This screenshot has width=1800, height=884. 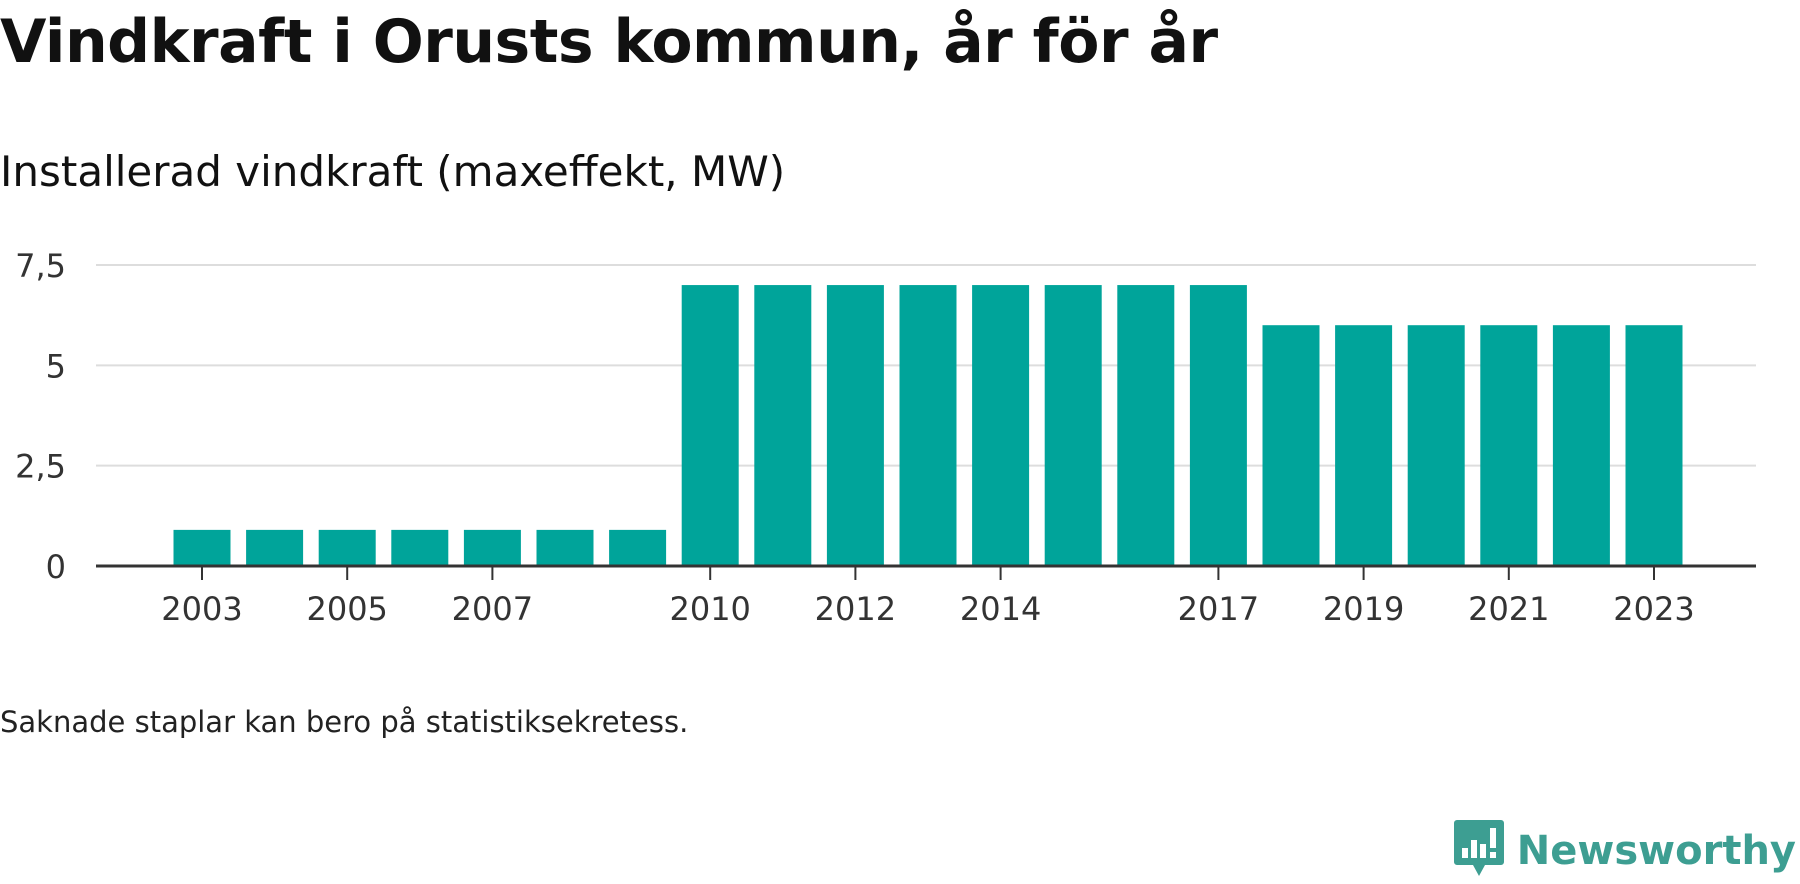 What do you see at coordinates (40, 416) in the screenshot?
I see `y-axis-ticks: 0 2,5 5 7,5` at bounding box center [40, 416].